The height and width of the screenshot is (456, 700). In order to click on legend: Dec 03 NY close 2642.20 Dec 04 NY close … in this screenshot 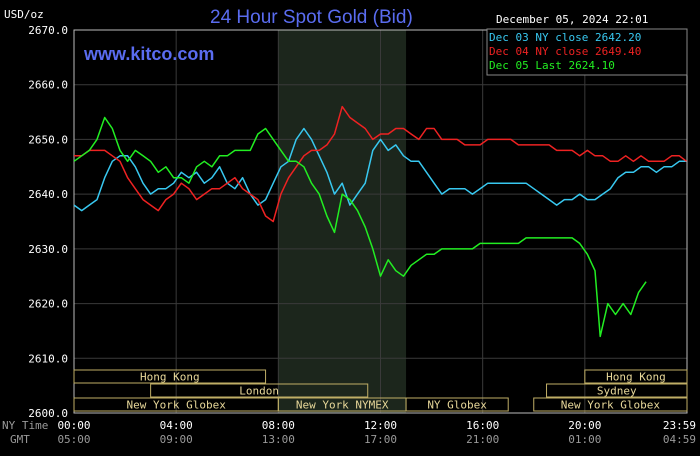, I will do `click(587, 52)`.